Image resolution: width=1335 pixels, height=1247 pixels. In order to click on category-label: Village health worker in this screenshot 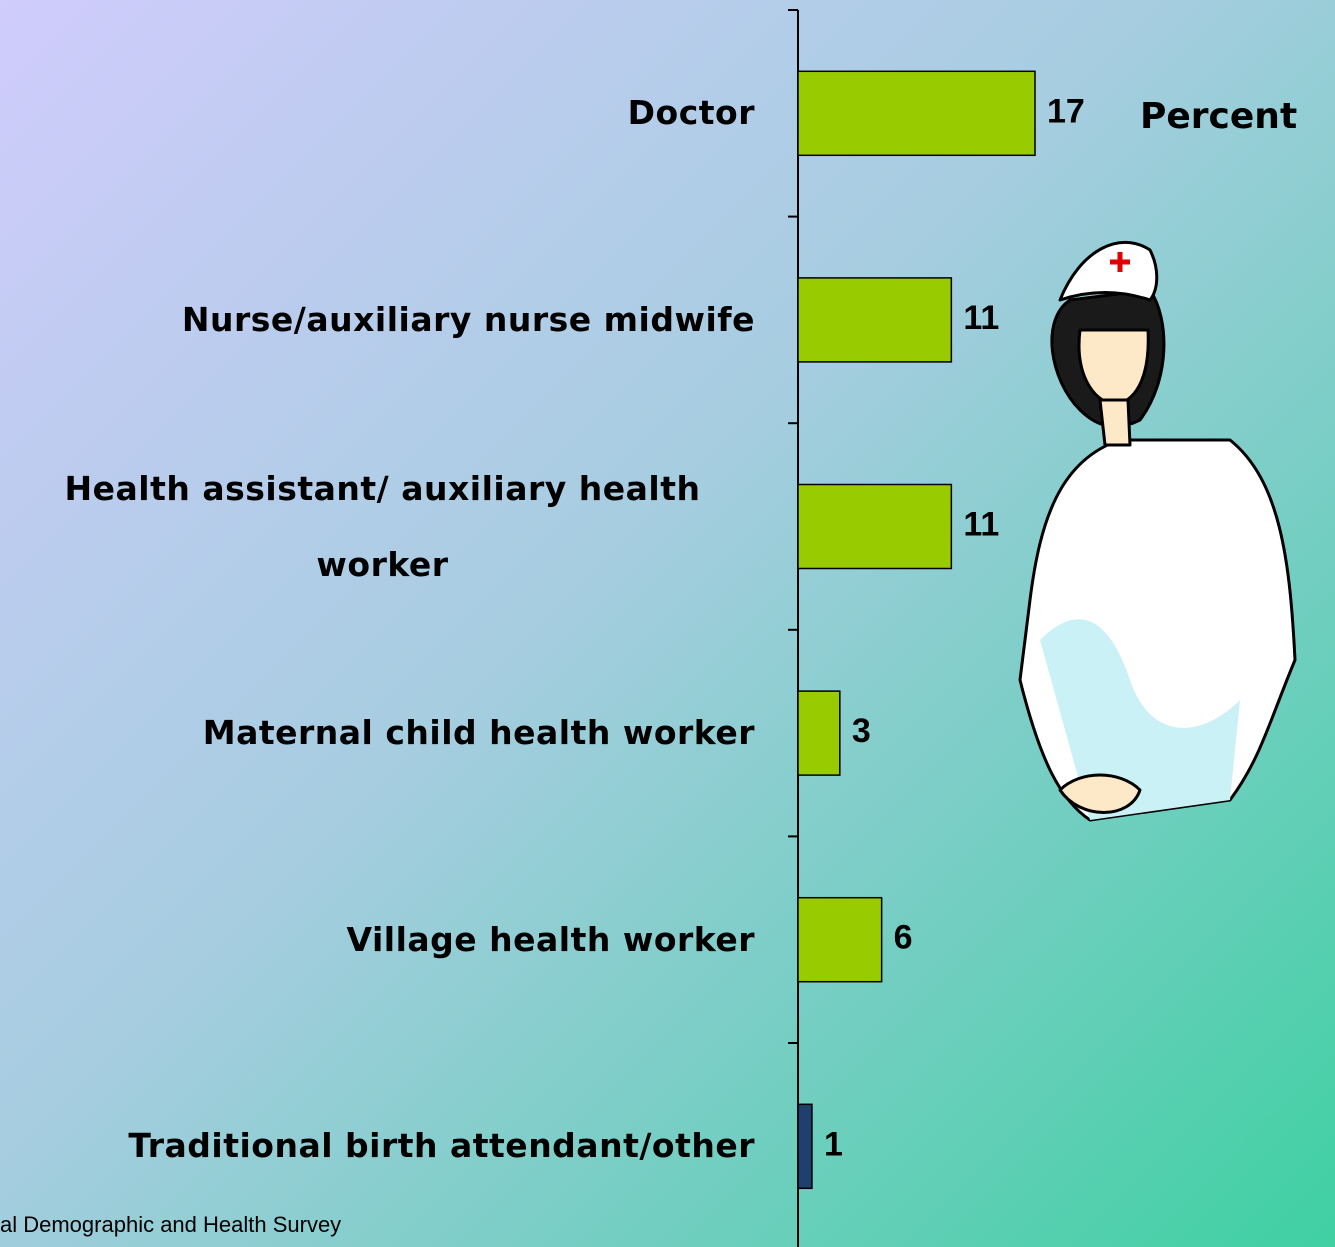, I will do `click(550, 939)`.